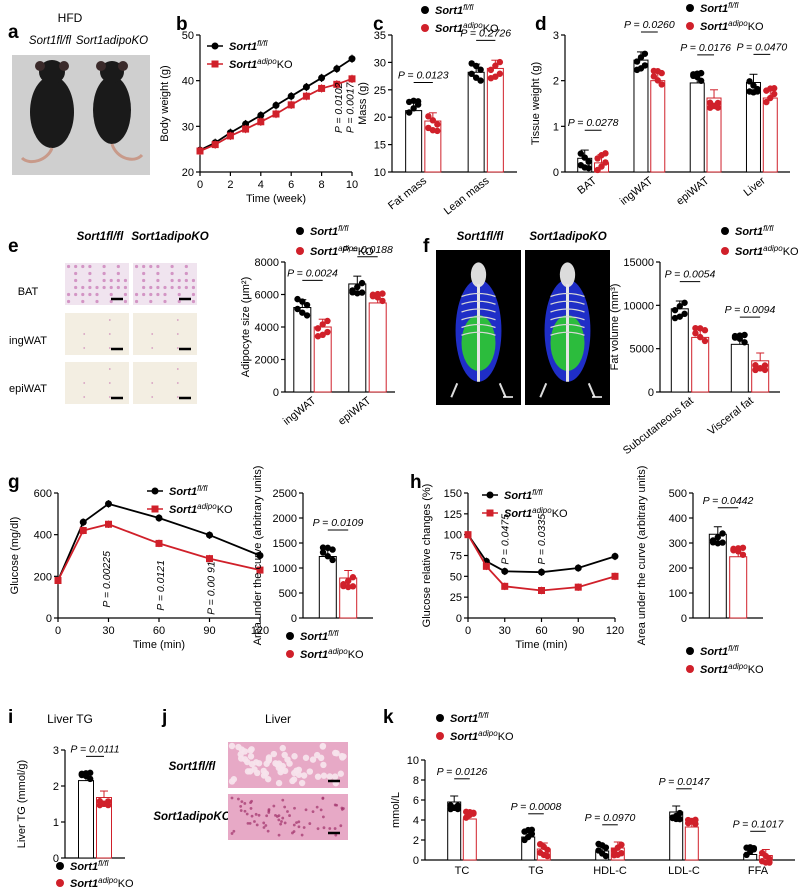 The height and width of the screenshot is (892, 800). I want to click on y-tick-label: 8, so click(416, 781).